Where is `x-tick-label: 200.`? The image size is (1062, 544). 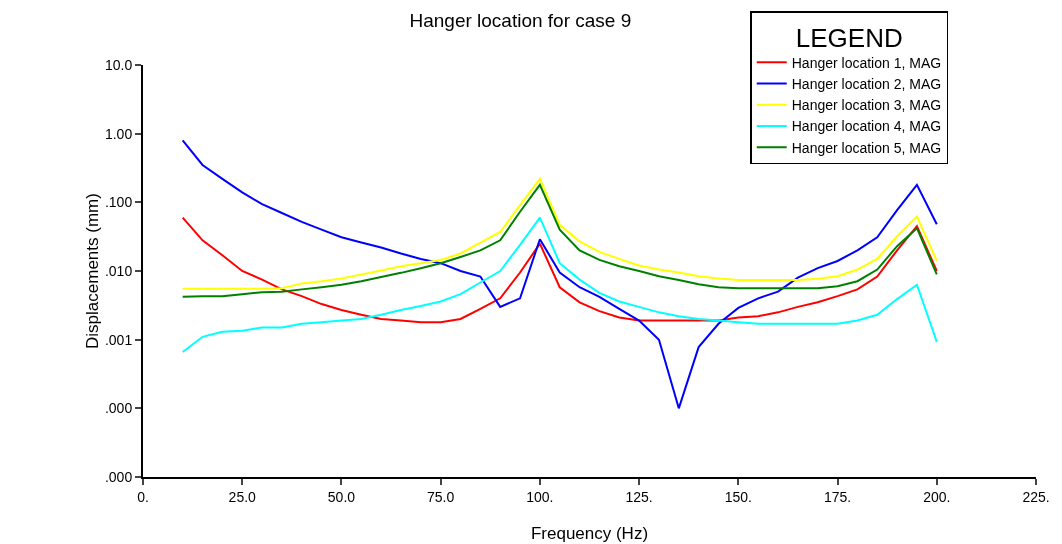
x-tick-label: 200. is located at coordinates (937, 496).